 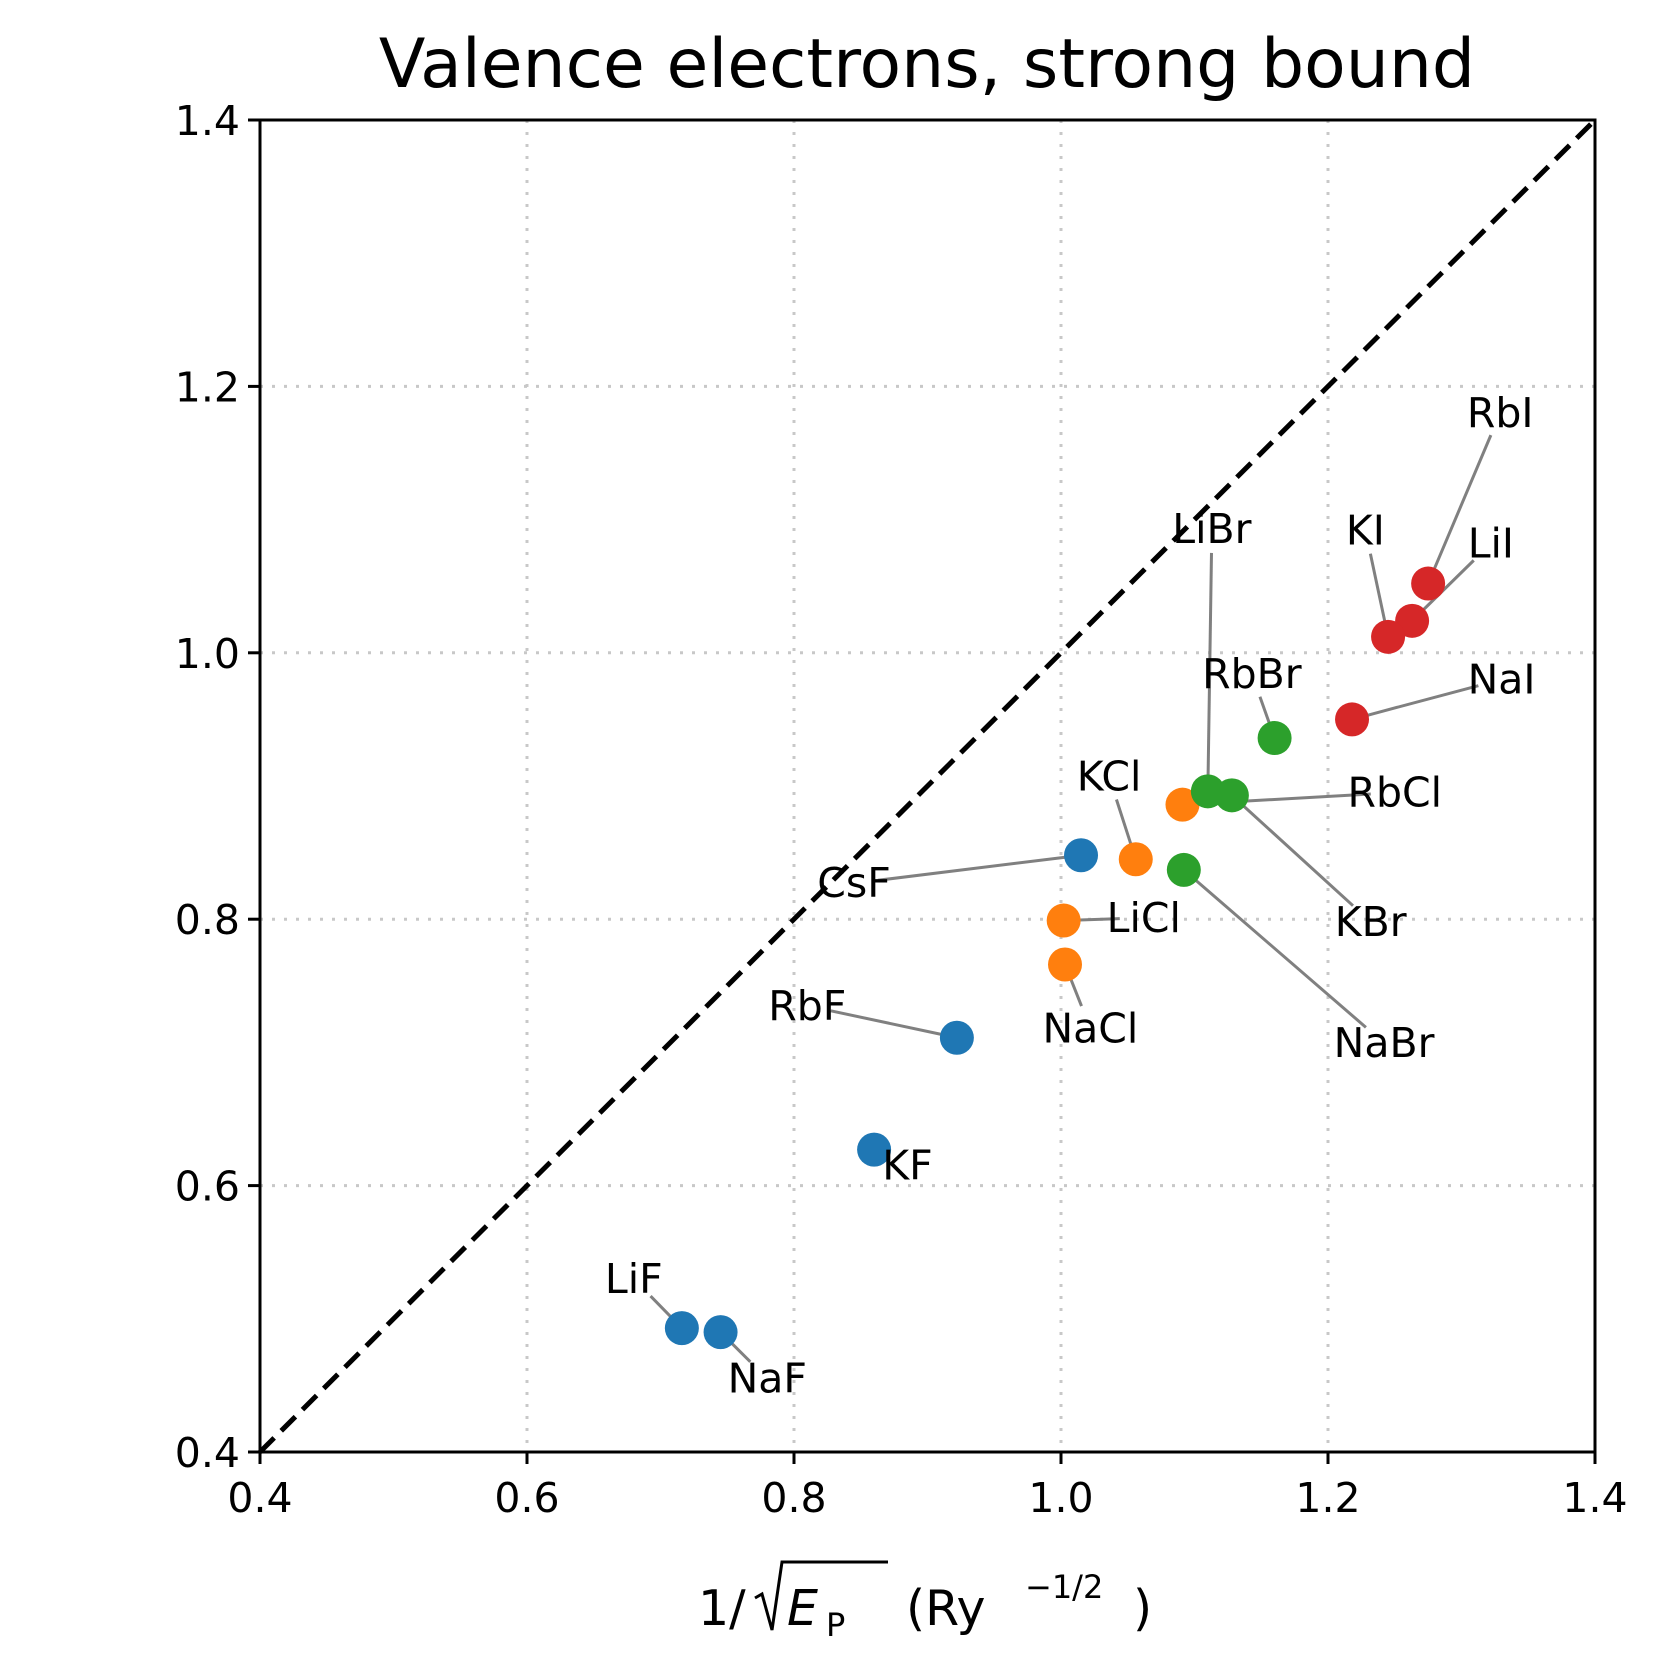 I want to click on label-libr: LiBr, so click(x=1211, y=529).